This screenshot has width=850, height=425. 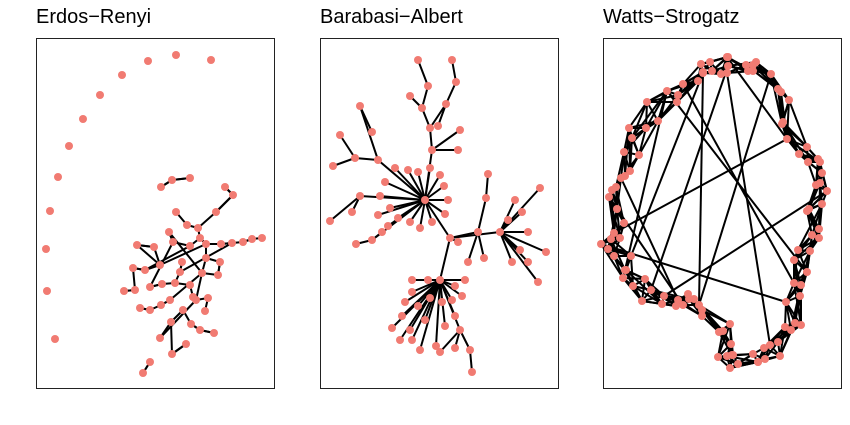 I want to click on panel-title-watts-strogatz: Watts−Strogatz, so click(x=671, y=17).